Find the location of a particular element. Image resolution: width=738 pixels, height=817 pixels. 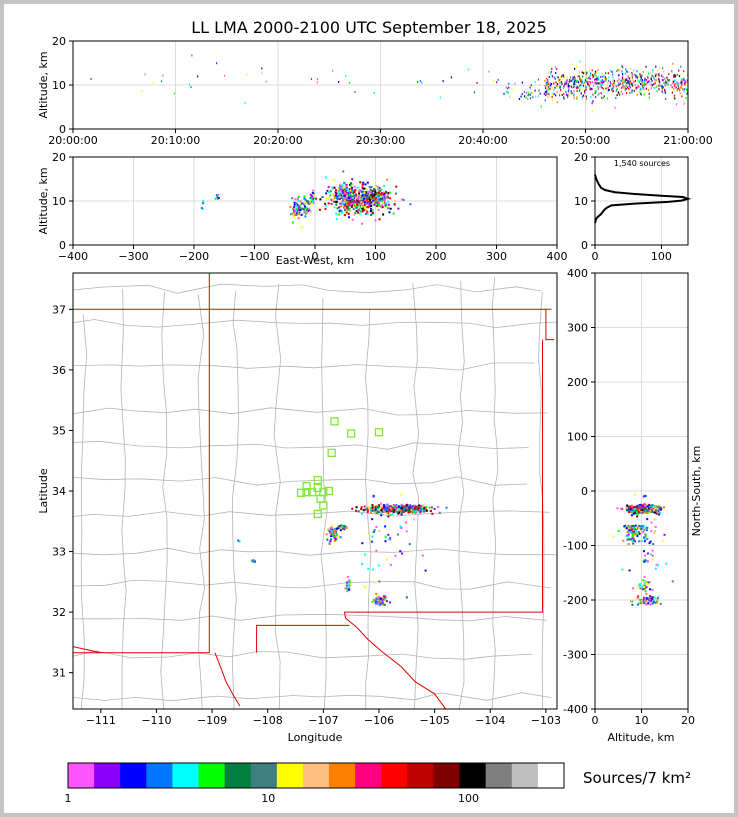

altitude-histogram-xtick-label: 0 is located at coordinates (595, 256).